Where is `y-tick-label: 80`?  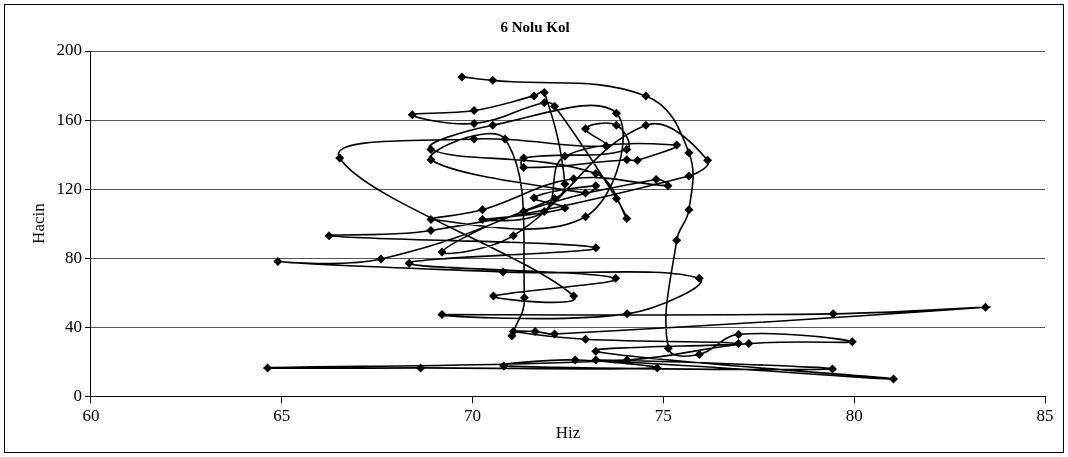 y-tick-label: 80 is located at coordinates (73, 257).